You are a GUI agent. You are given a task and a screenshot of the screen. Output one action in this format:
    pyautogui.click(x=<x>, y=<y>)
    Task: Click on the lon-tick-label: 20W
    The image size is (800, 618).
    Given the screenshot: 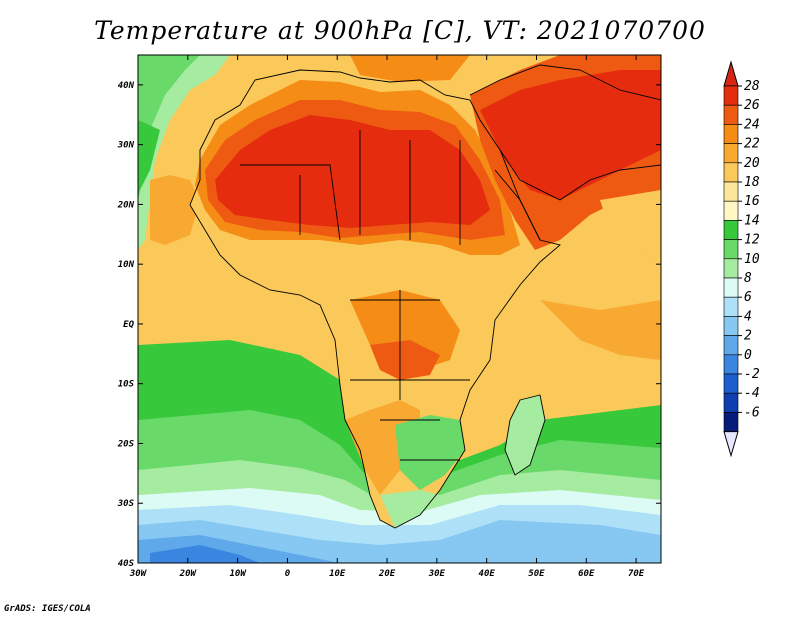 What is the action you would take?
    pyautogui.click(x=188, y=574)
    